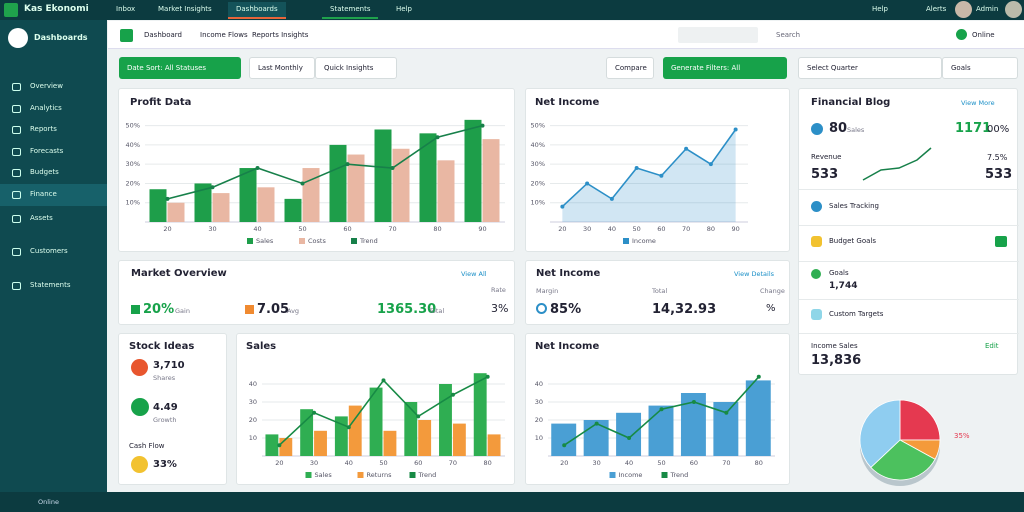 This screenshot has width=1024, height=512. What do you see at coordinates (224, 35) in the screenshot?
I see `breadcrumb: Income Flows` at bounding box center [224, 35].